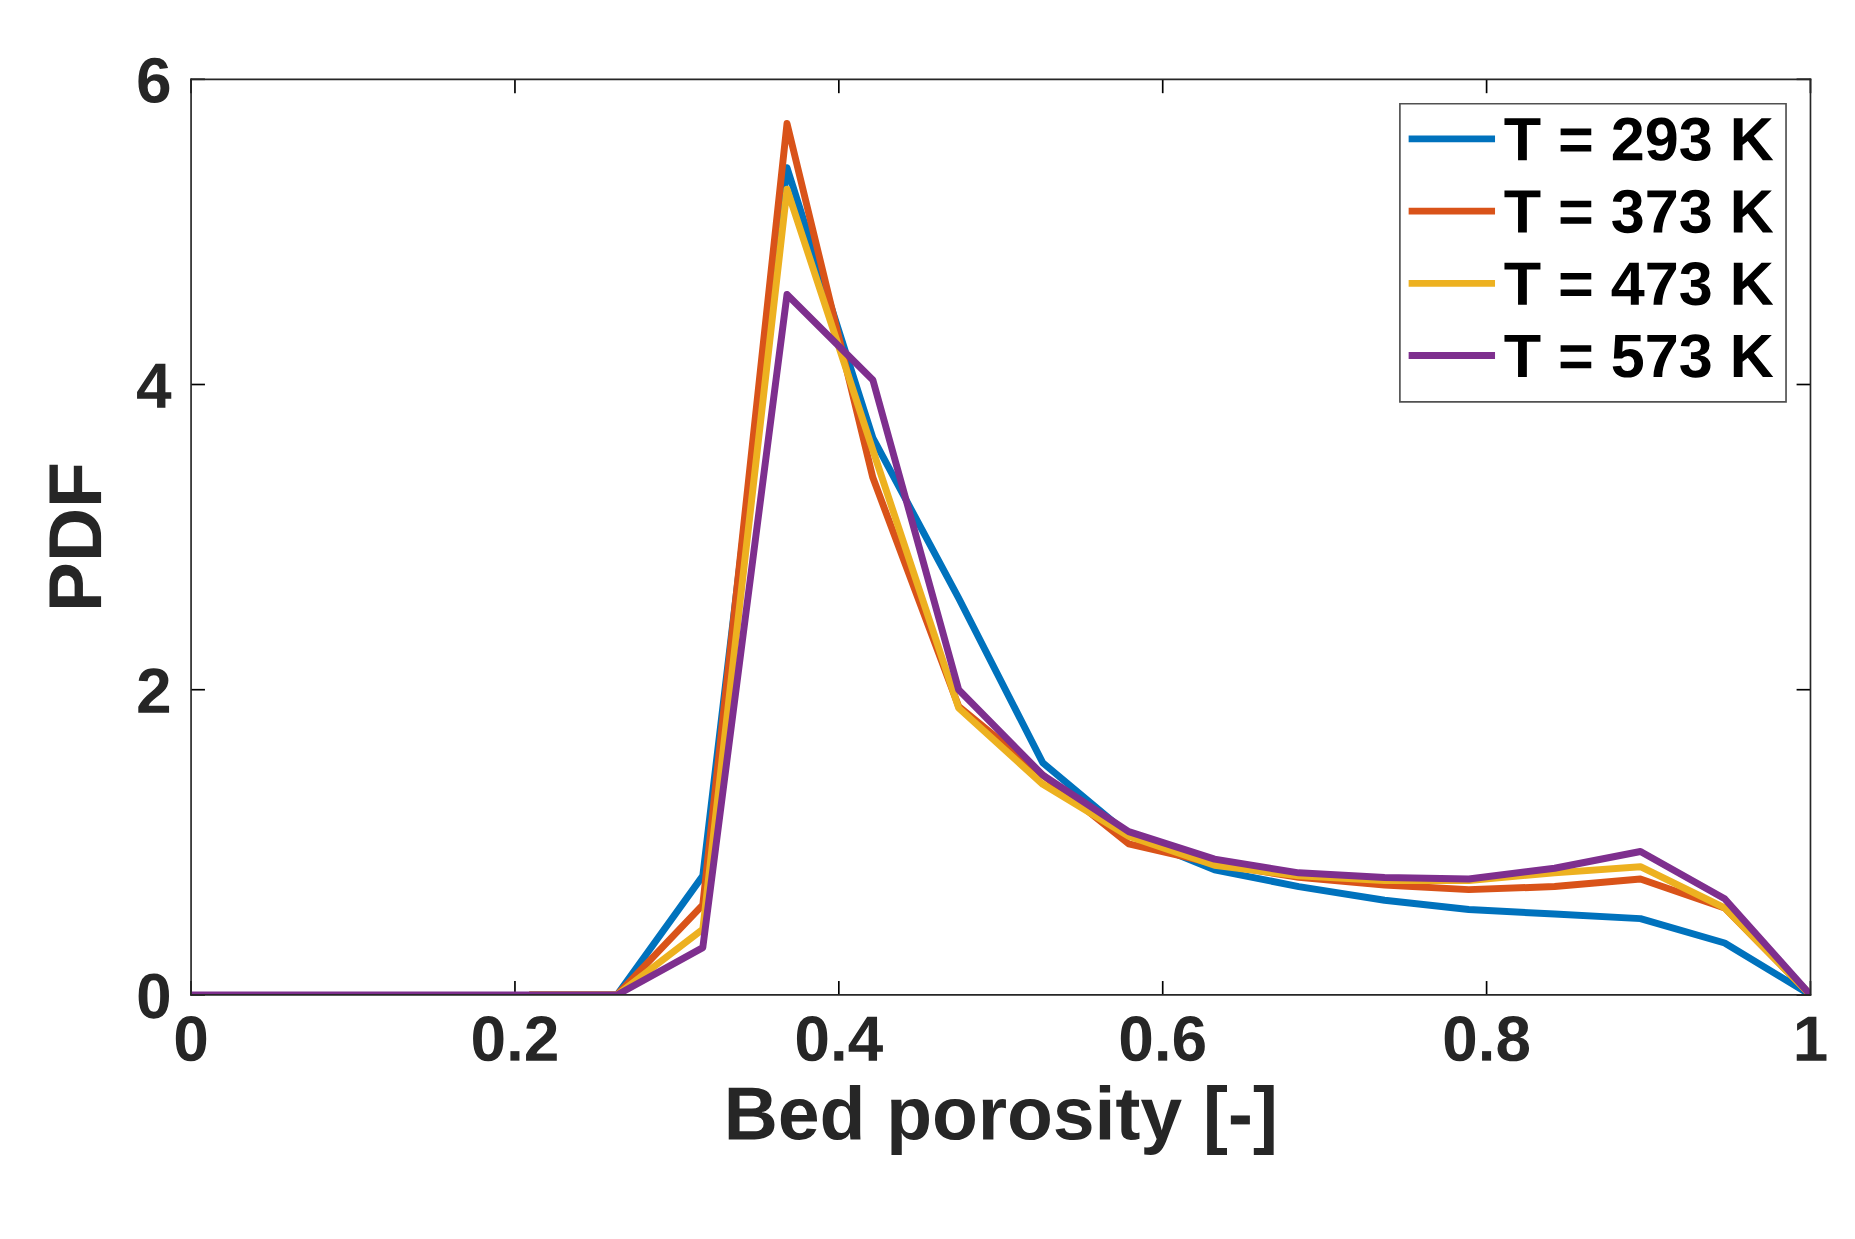 This screenshot has height=1239, width=1855. Describe the element at coordinates (1639, 211) in the screenshot. I see `legend-label: T = 373 K` at that location.